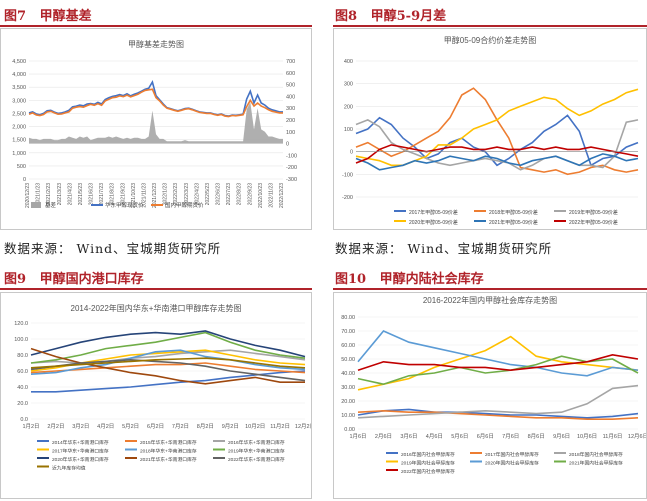 This screenshot has height=501, width=647. What do you see at coordinates (280, 426) in the screenshot?
I see `x-tick-label: 11月2日` at bounding box center [280, 426].